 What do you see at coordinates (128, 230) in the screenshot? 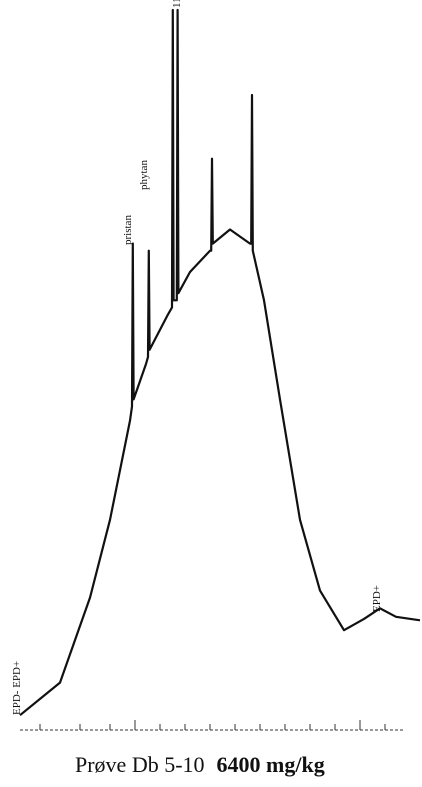
I see `peak-label: pristan` at bounding box center [128, 230].